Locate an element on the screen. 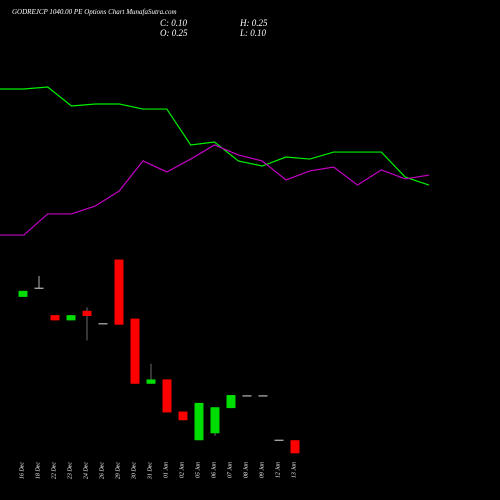 This screenshot has width=500, height=500. x-tick-label: 02 Jan is located at coordinates (182, 470).